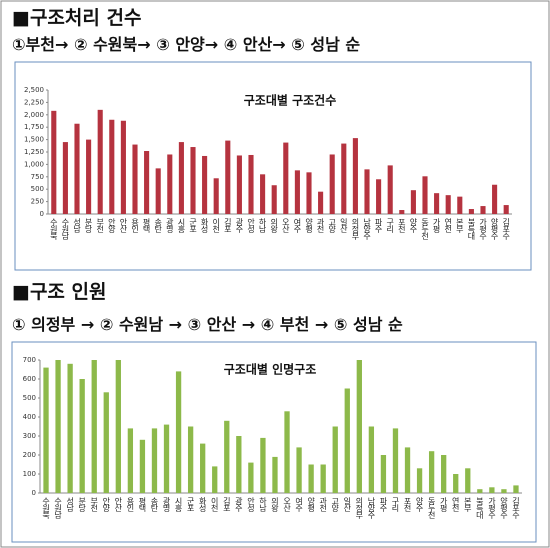  I want to click on x-tick-label: 양평, so click(310, 504).